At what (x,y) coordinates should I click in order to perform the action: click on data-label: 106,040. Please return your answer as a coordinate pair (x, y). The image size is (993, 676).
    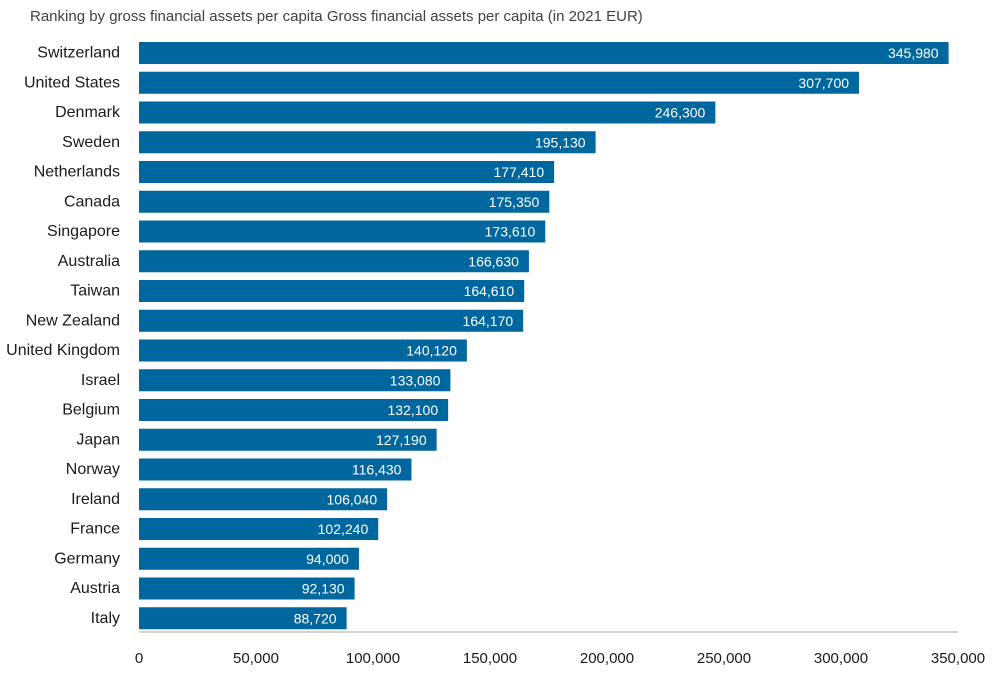
    Looking at the image, I should click on (352, 499).